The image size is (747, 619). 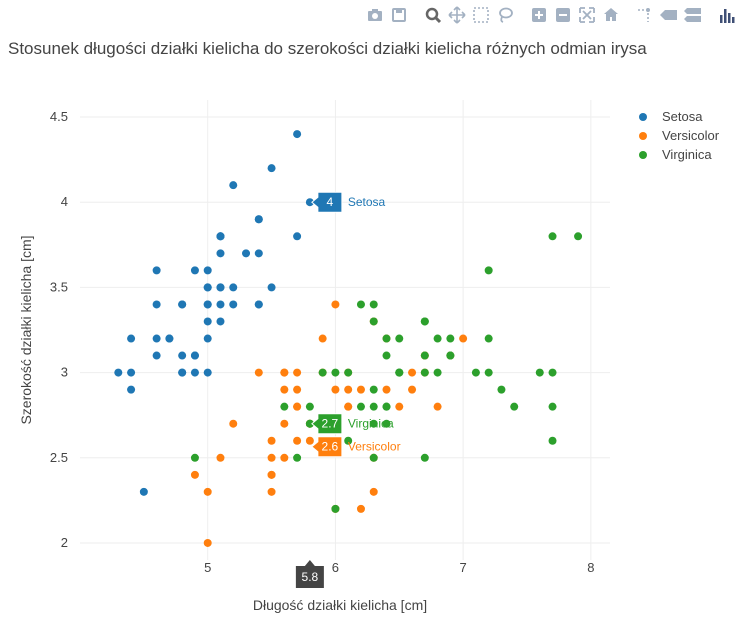 What do you see at coordinates (505, 15) in the screenshot?
I see `lasso-button` at bounding box center [505, 15].